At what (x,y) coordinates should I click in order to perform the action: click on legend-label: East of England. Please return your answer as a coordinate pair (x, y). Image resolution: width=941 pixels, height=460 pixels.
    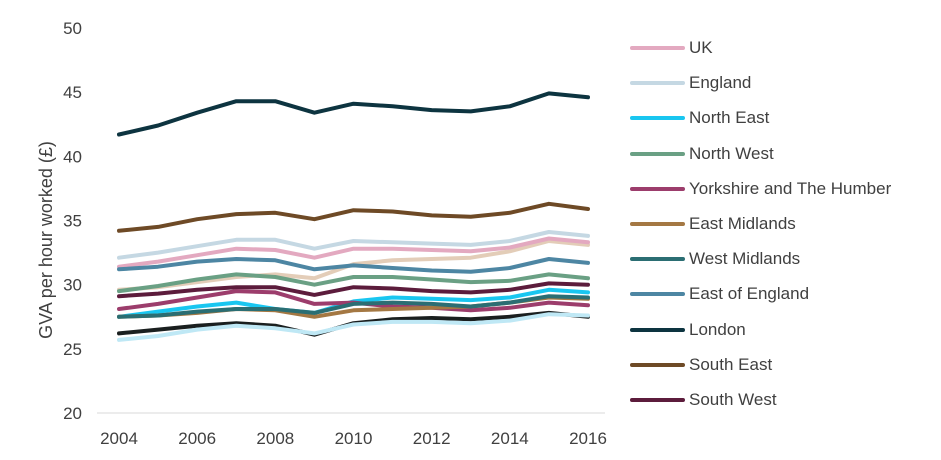
    Looking at the image, I should click on (749, 294).